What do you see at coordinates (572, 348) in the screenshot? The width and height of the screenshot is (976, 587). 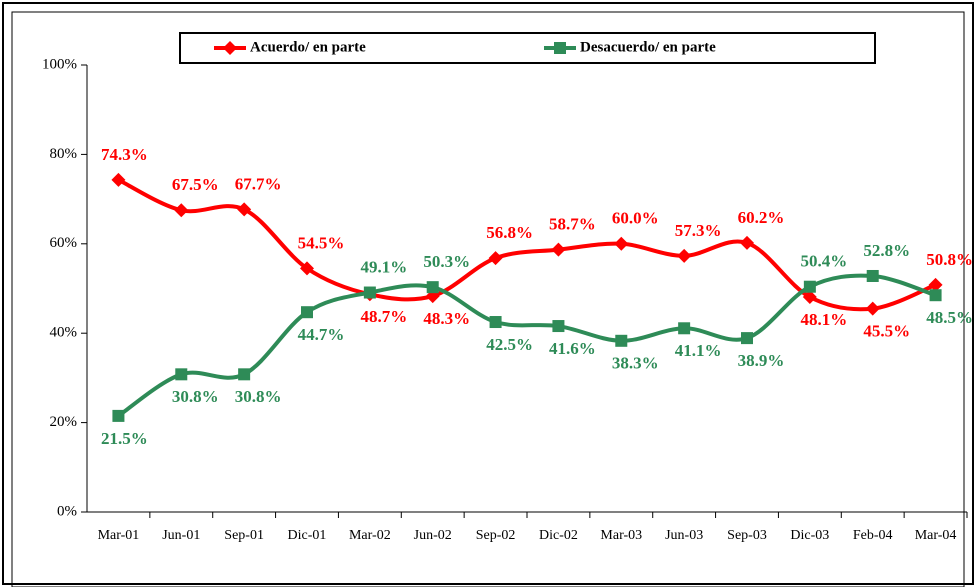 I see `value-label: 41.6%` at bounding box center [572, 348].